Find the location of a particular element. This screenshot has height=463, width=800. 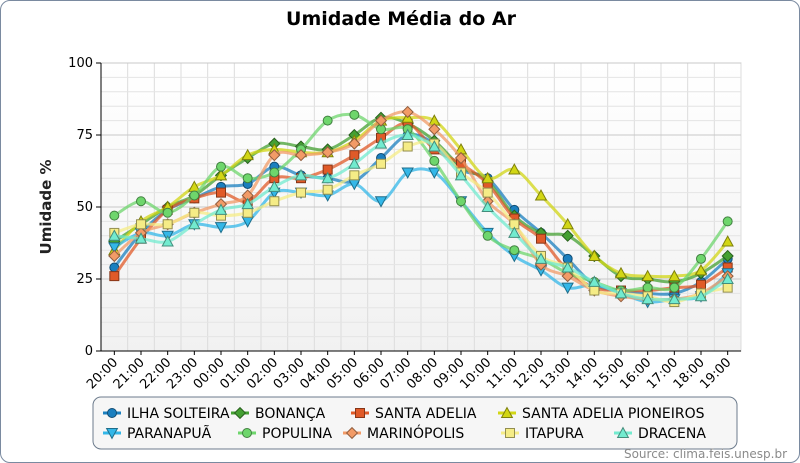

legend-item: ILHA SOLTEIRA is located at coordinates (166, 414).